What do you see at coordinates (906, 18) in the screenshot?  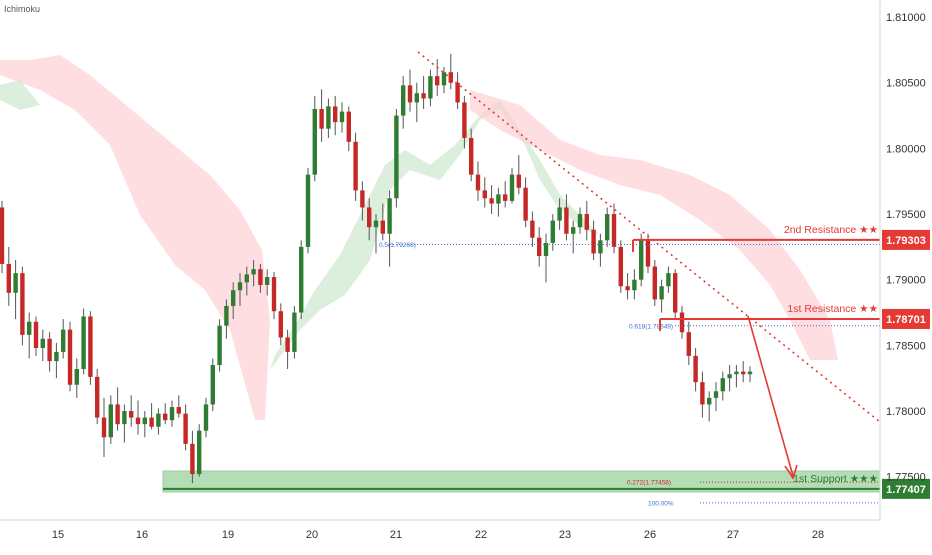 I see `y-tick-label: 1.81000` at bounding box center [906, 18].